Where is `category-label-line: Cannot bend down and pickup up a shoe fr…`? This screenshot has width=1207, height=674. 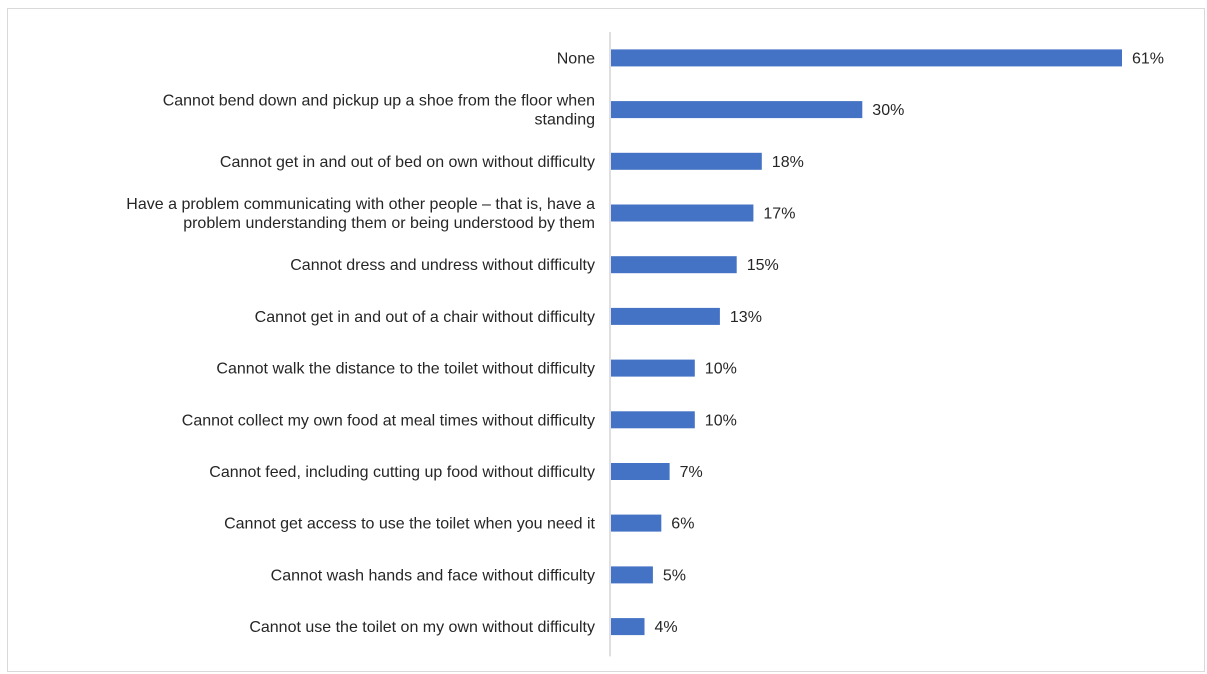
category-label-line: Cannot bend down and pickup up a shoe fr… is located at coordinates (379, 101).